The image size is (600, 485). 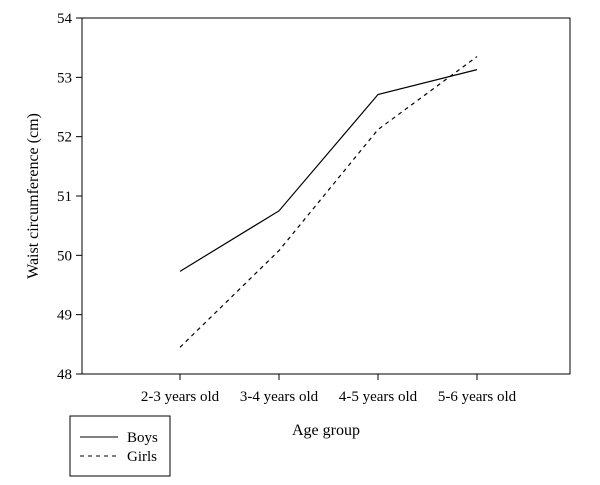 I want to click on y-tick-label: 54, so click(x=65, y=19).